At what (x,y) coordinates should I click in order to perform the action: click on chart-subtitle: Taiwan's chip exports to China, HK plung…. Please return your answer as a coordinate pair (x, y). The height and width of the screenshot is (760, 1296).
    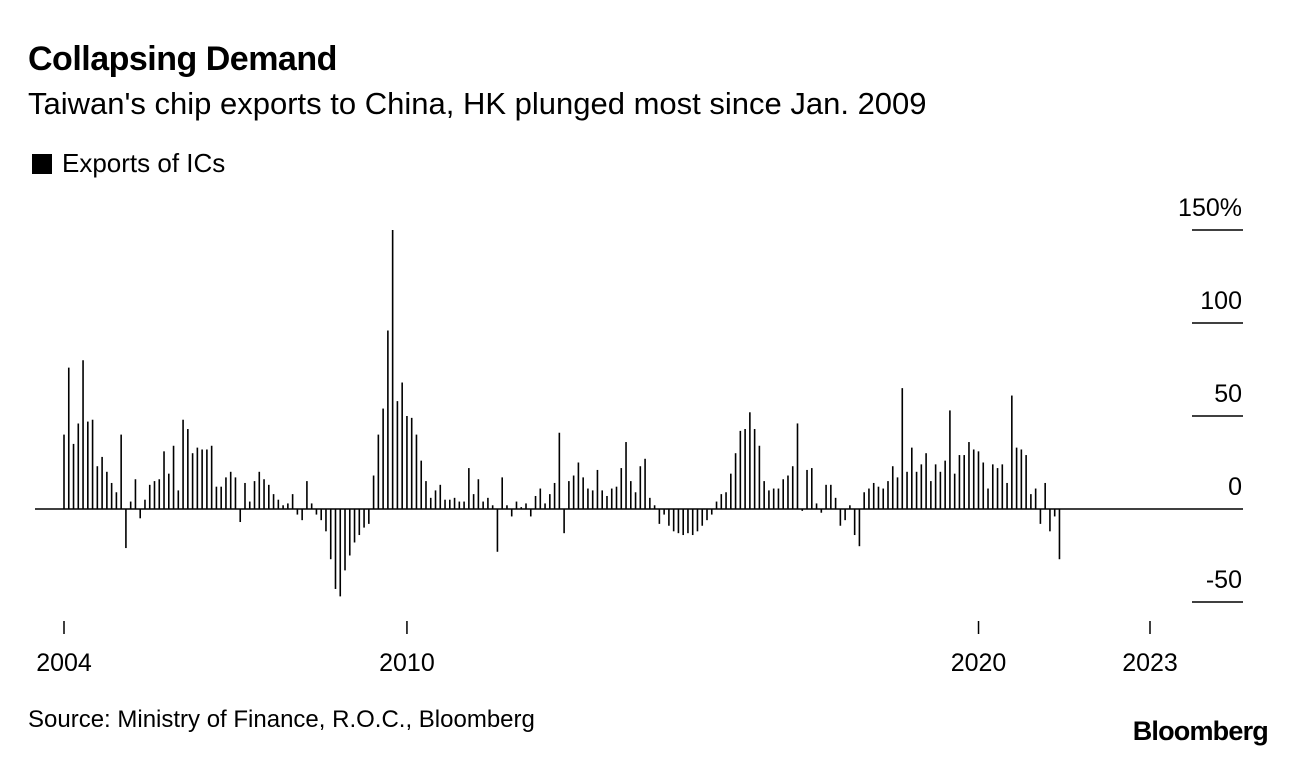
    Looking at the image, I should click on (477, 103).